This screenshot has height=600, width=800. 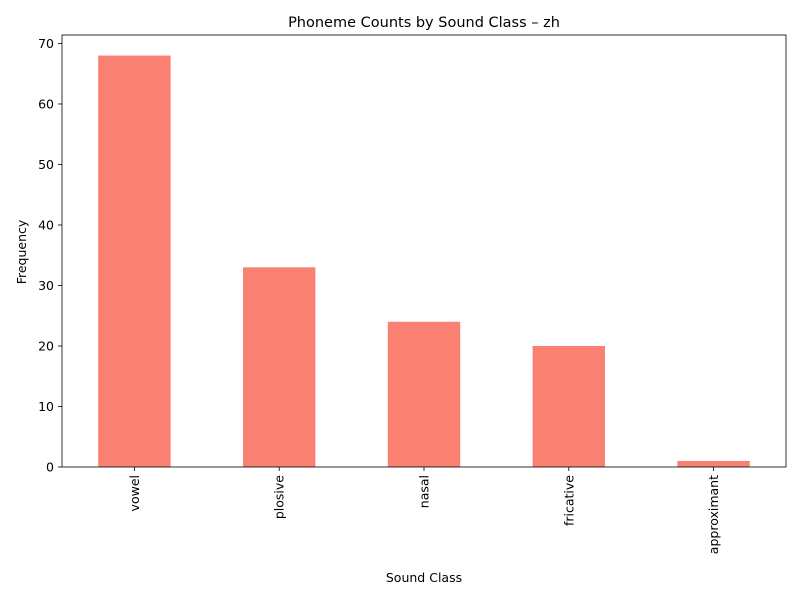 What do you see at coordinates (21, 251) in the screenshot?
I see `y-axis-label: Frequency` at bounding box center [21, 251].